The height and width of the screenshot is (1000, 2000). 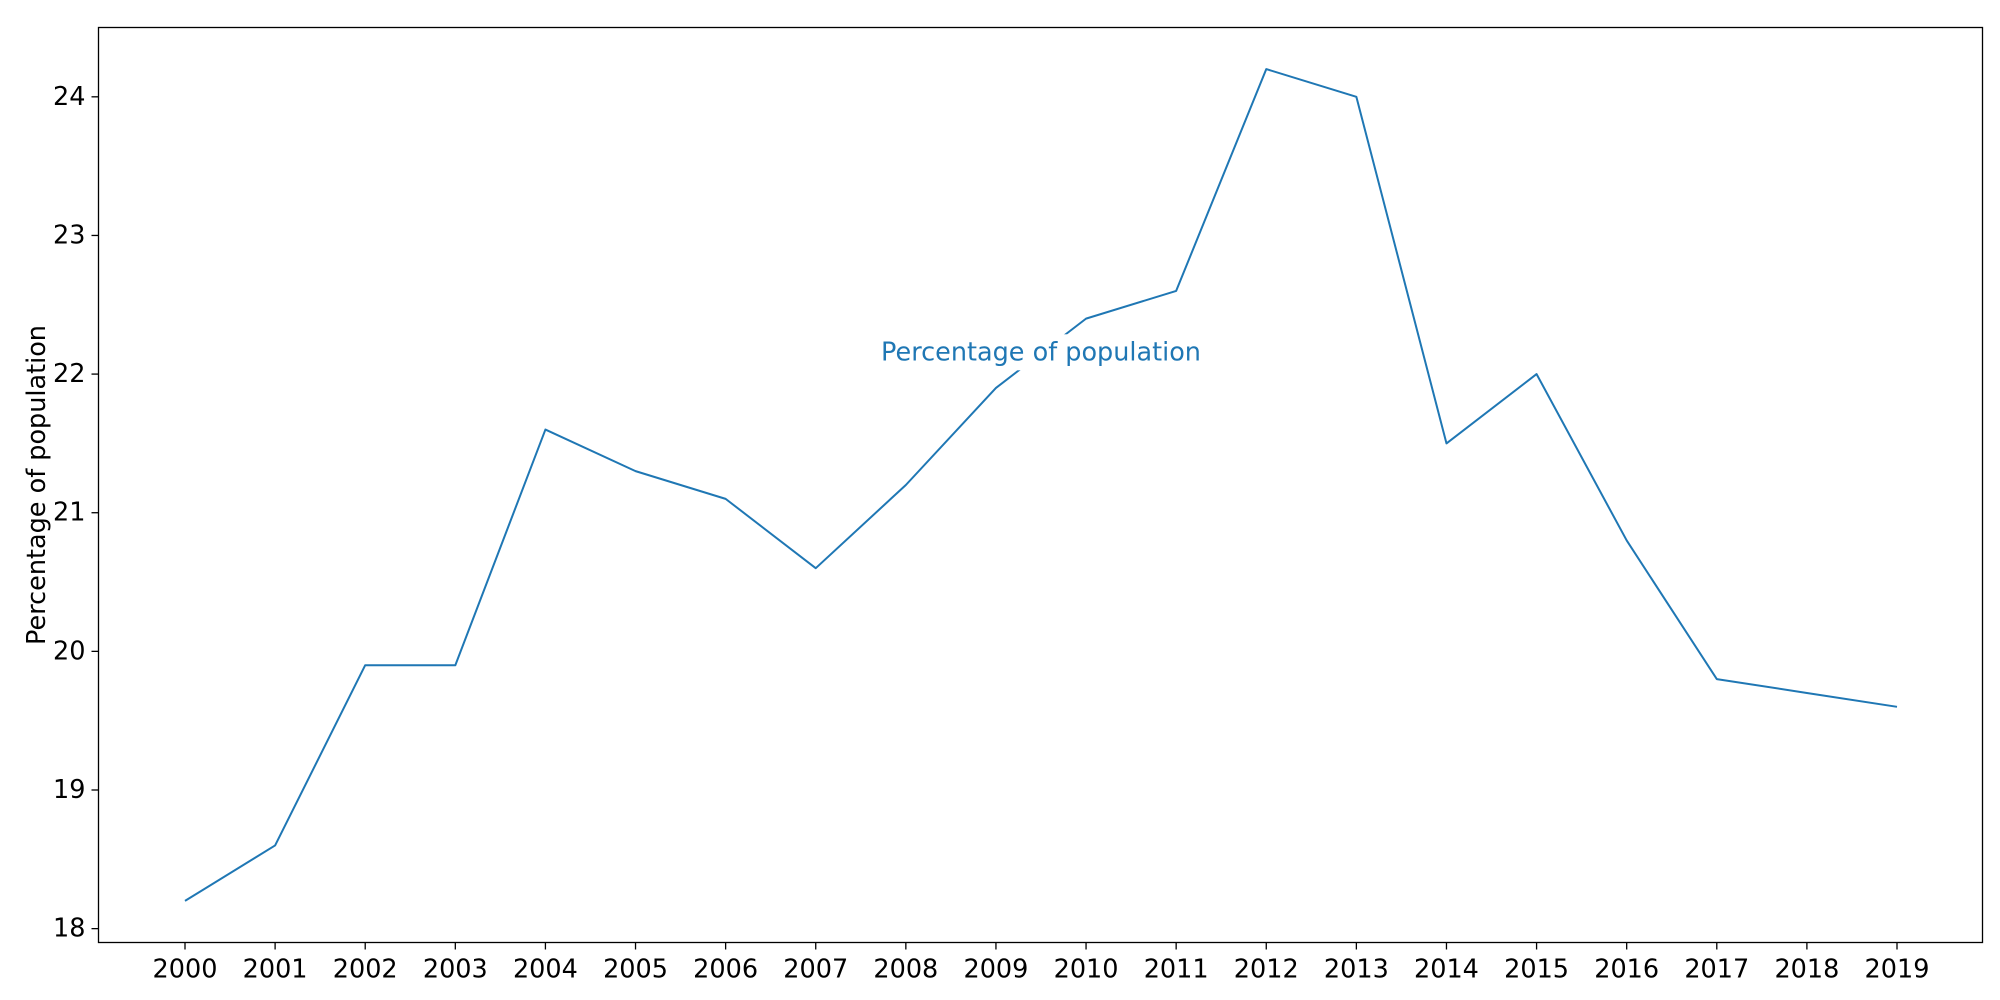 I want to click on y-tick-label: 21, so click(x=69, y=513).